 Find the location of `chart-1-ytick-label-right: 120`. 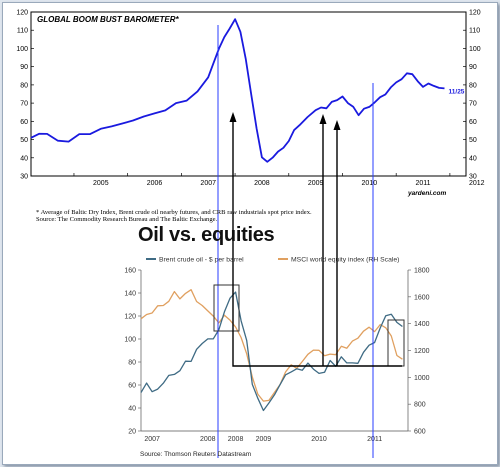

chart-1-ytick-label-right: 120 is located at coordinates (475, 13).